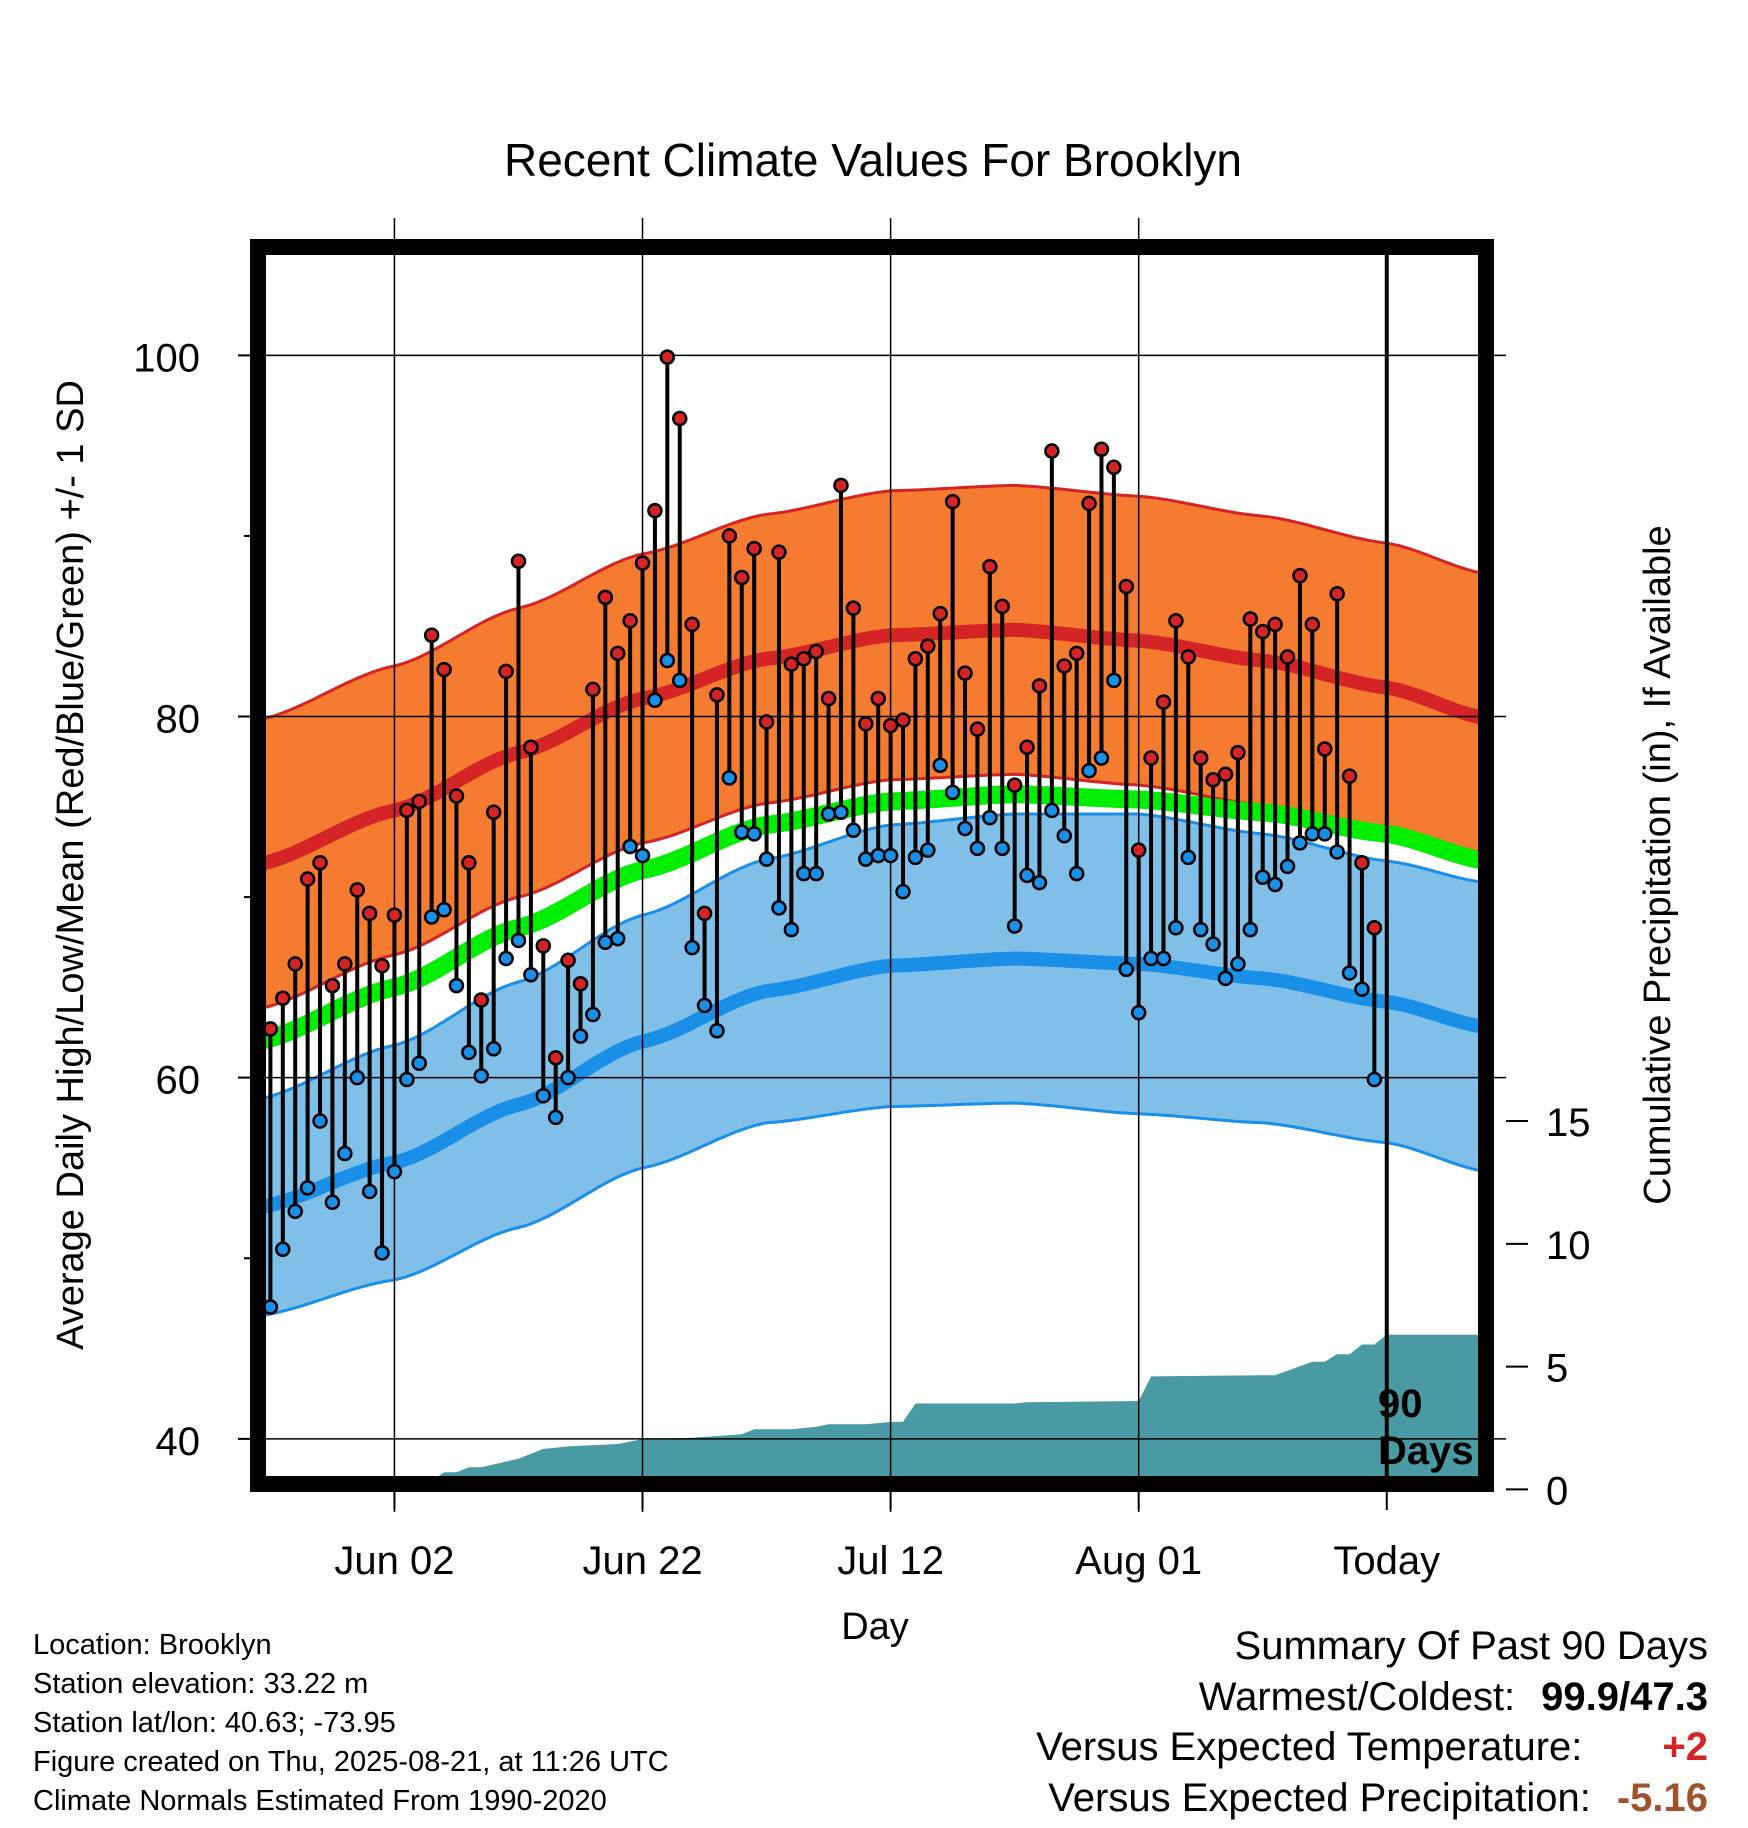 The width and height of the screenshot is (1748, 1828). I want to click on x-tick-label: Aug 01, so click(1138, 1561).